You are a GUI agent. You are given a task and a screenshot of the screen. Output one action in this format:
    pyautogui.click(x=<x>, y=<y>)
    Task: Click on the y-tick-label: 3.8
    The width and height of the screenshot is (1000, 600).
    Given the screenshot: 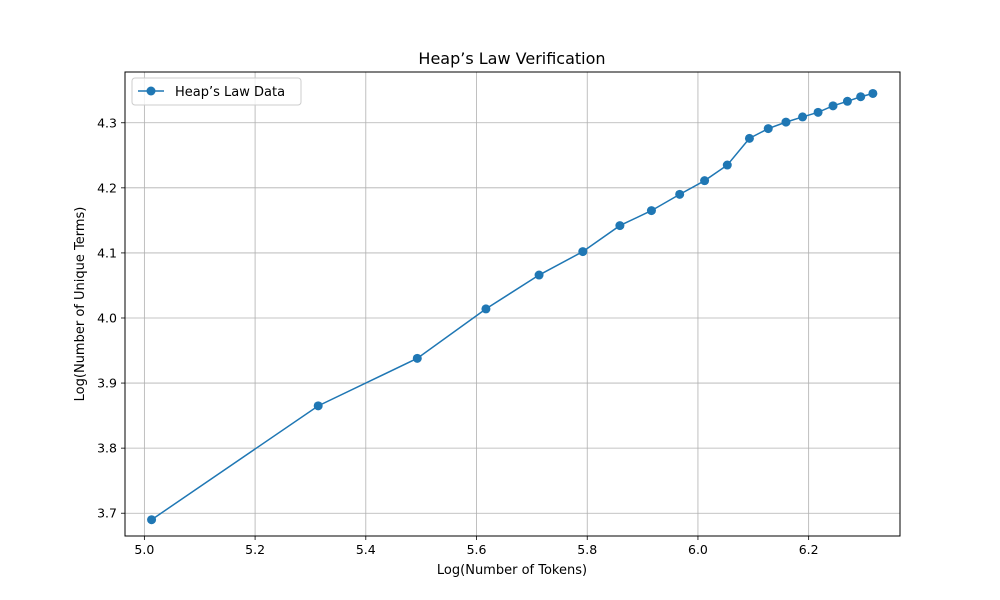 What is the action you would take?
    pyautogui.click(x=107, y=448)
    